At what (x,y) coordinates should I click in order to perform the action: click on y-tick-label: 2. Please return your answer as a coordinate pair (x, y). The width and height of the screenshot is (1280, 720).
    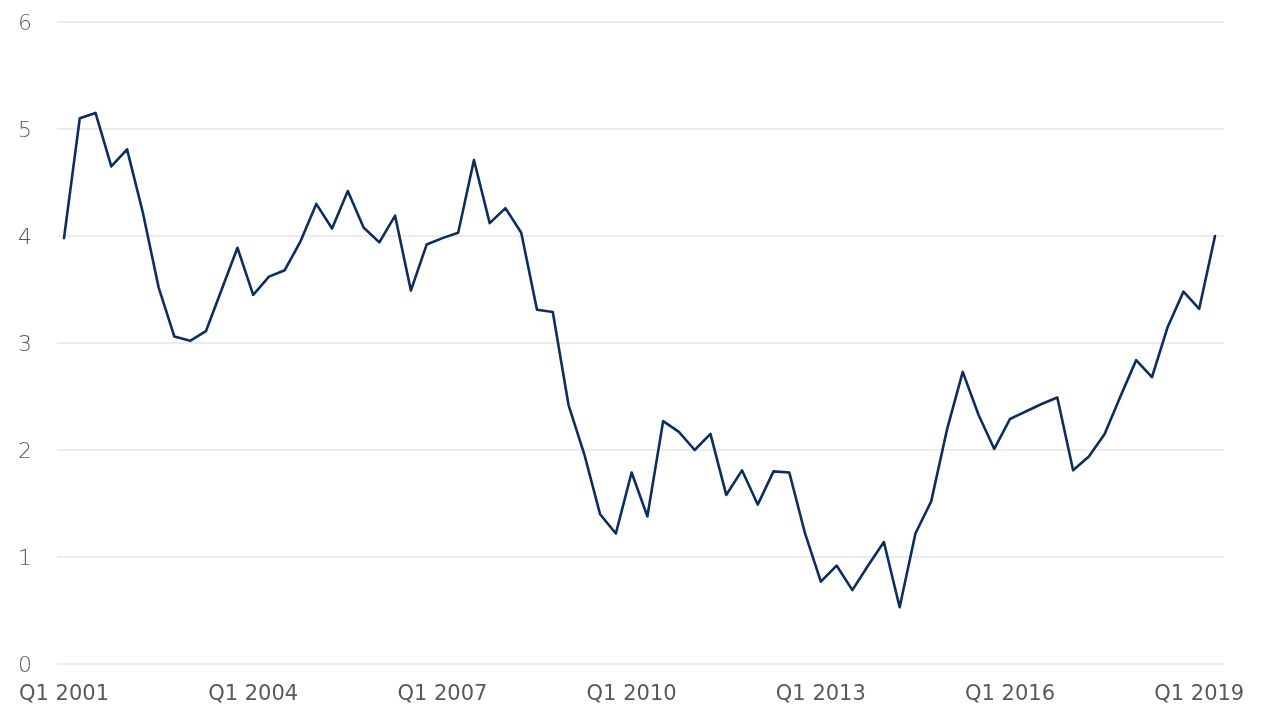
    Looking at the image, I should click on (25, 450).